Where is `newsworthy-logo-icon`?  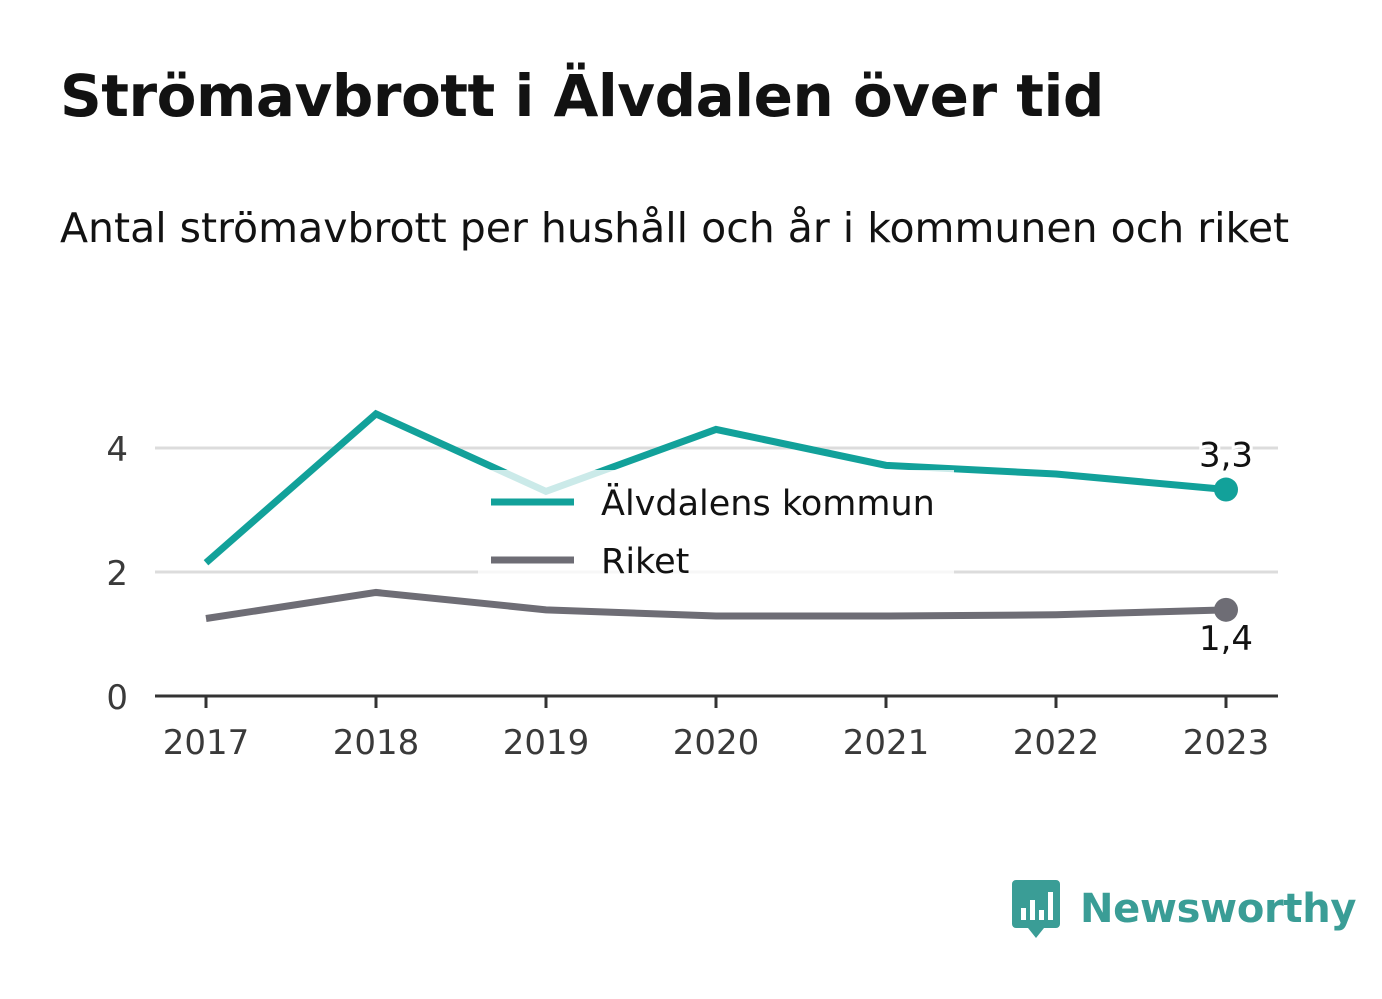 newsworthy-logo-icon is located at coordinates (1036, 909).